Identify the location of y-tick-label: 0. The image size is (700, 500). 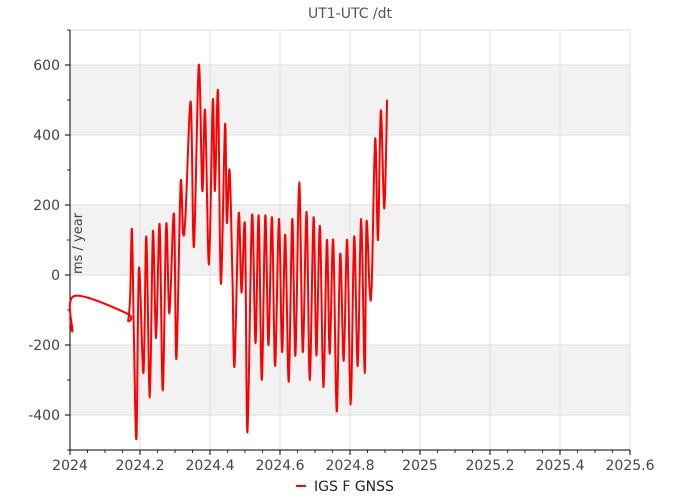
(55, 276).